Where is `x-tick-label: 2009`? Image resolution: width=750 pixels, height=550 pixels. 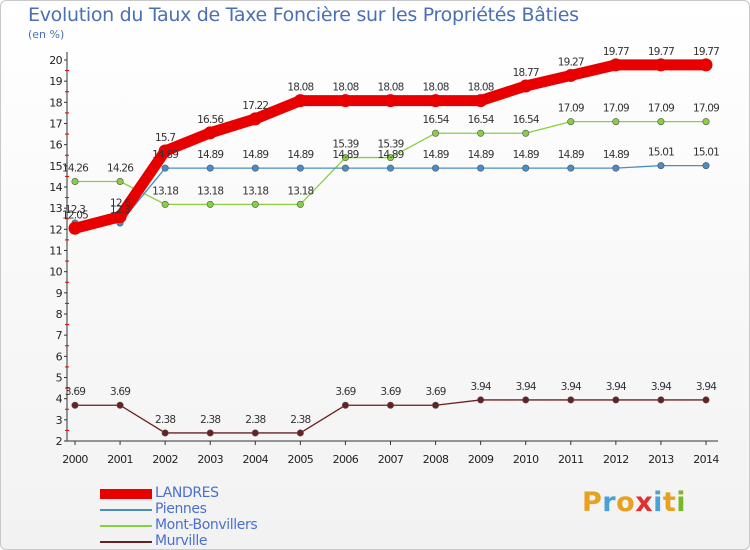
x-tick-label: 2009 is located at coordinates (481, 459).